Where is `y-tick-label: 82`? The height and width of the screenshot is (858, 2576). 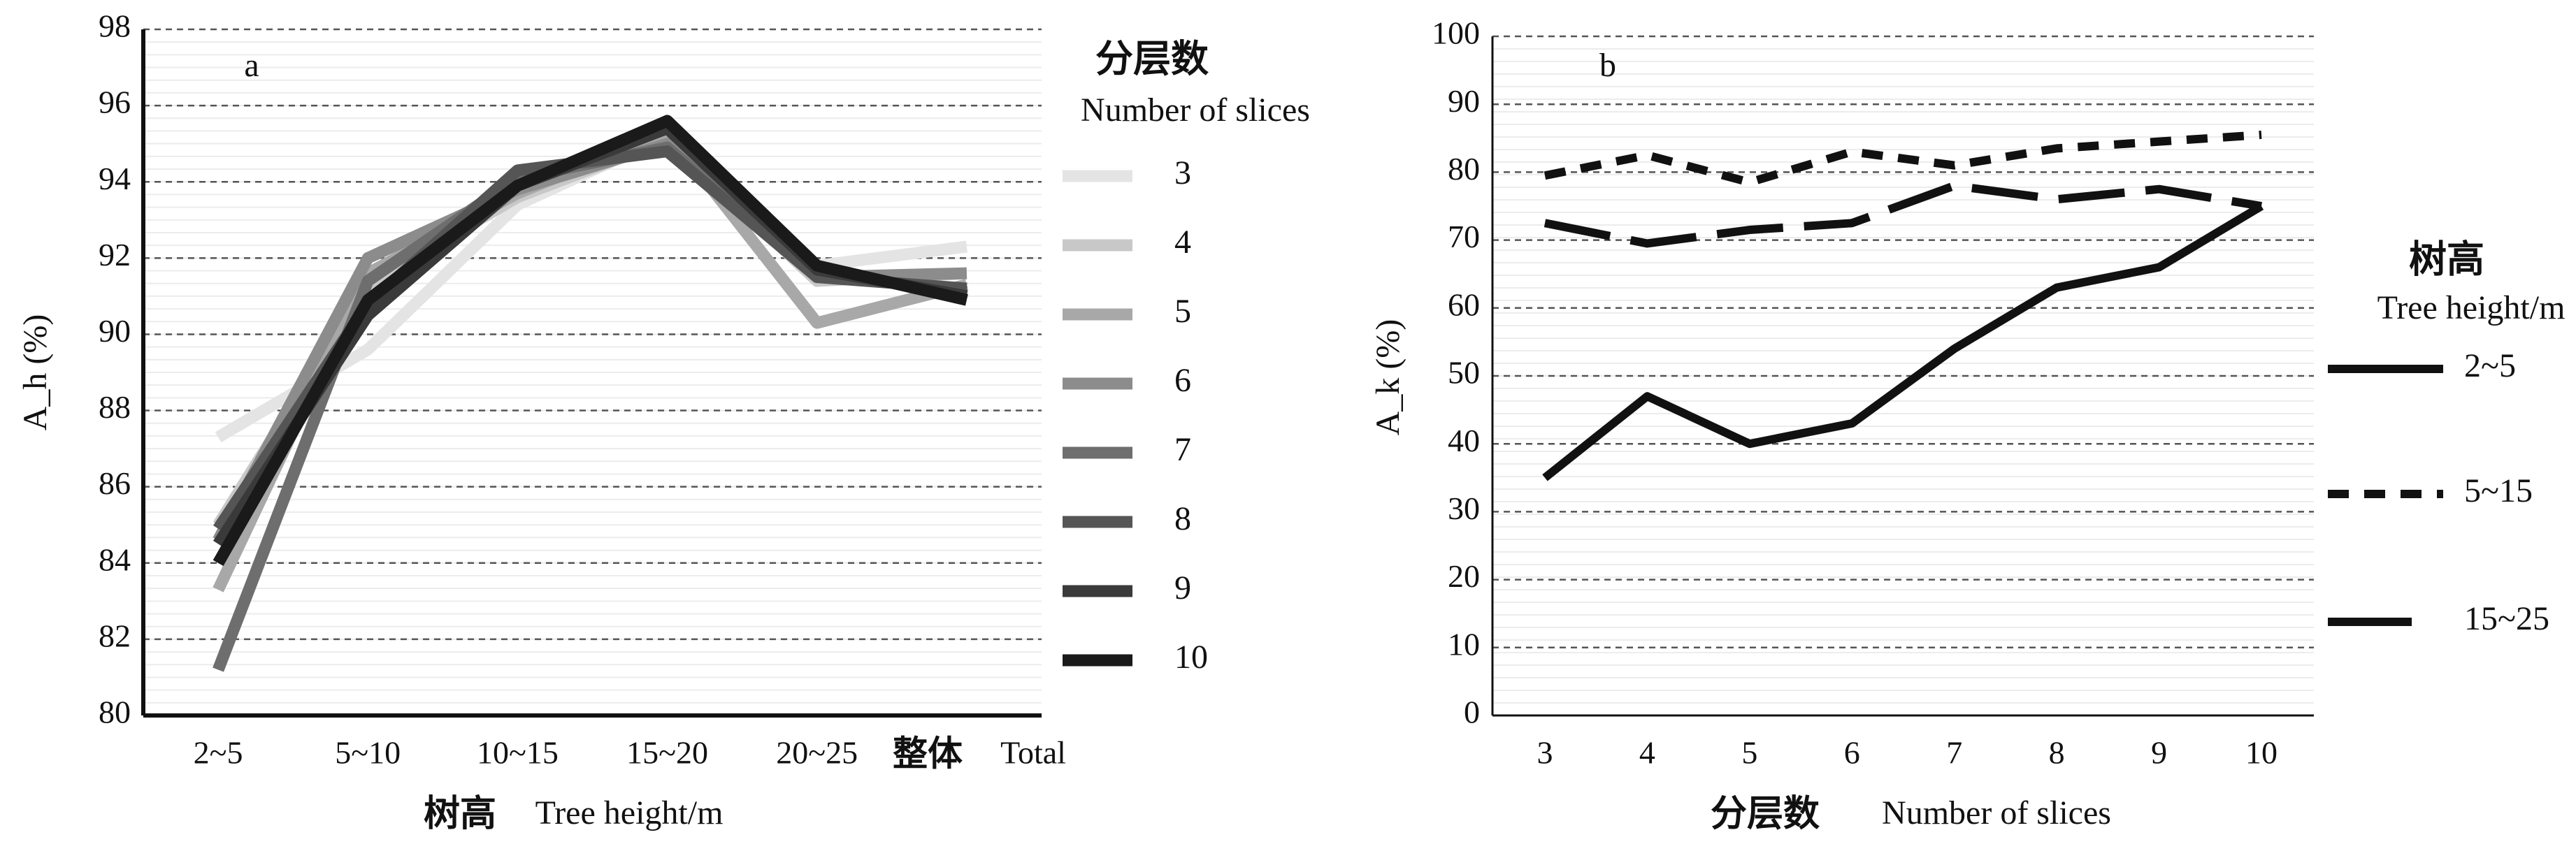 y-tick-label: 82 is located at coordinates (115, 635).